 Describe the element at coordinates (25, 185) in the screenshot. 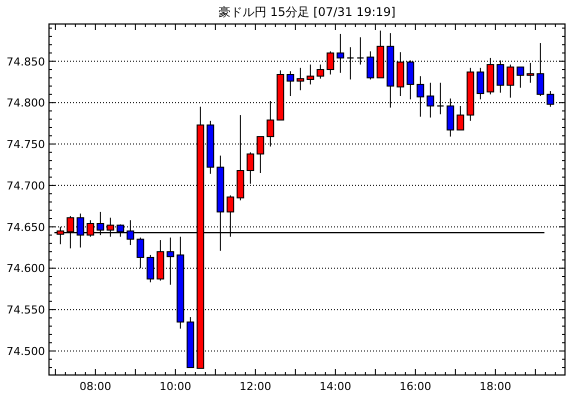

I see `y-tick-label: 74.700` at that location.